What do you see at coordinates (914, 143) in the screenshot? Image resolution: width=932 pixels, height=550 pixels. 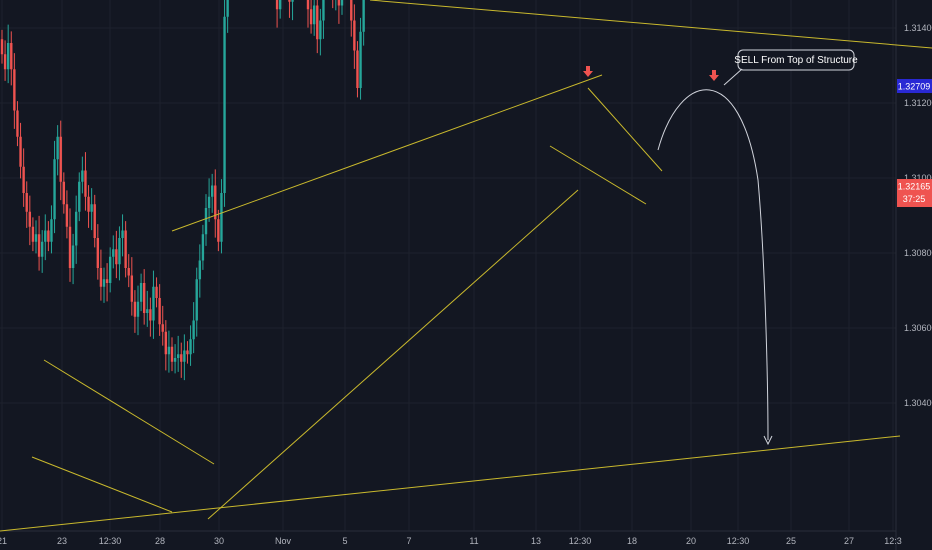 I see `price-badges: 1.32709 1.32165 37:25` at bounding box center [914, 143].